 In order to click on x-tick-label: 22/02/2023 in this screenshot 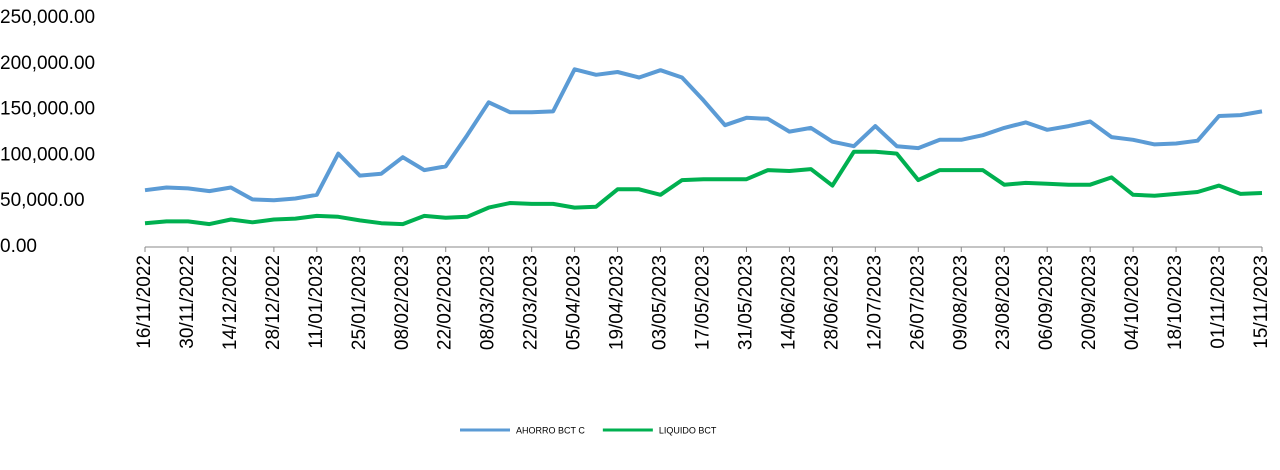, I will do `click(445, 302)`.